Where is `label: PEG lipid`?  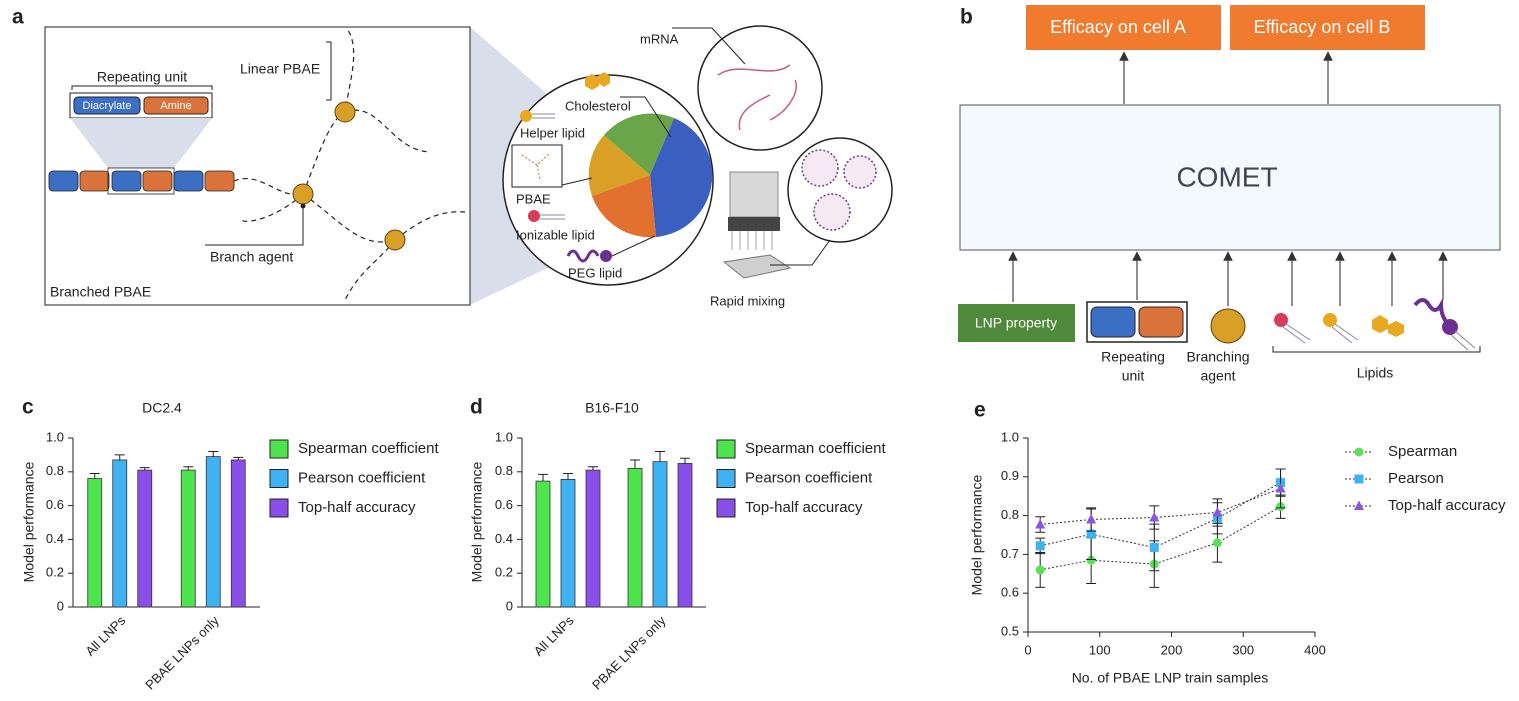 label: PEG lipid is located at coordinates (595, 272).